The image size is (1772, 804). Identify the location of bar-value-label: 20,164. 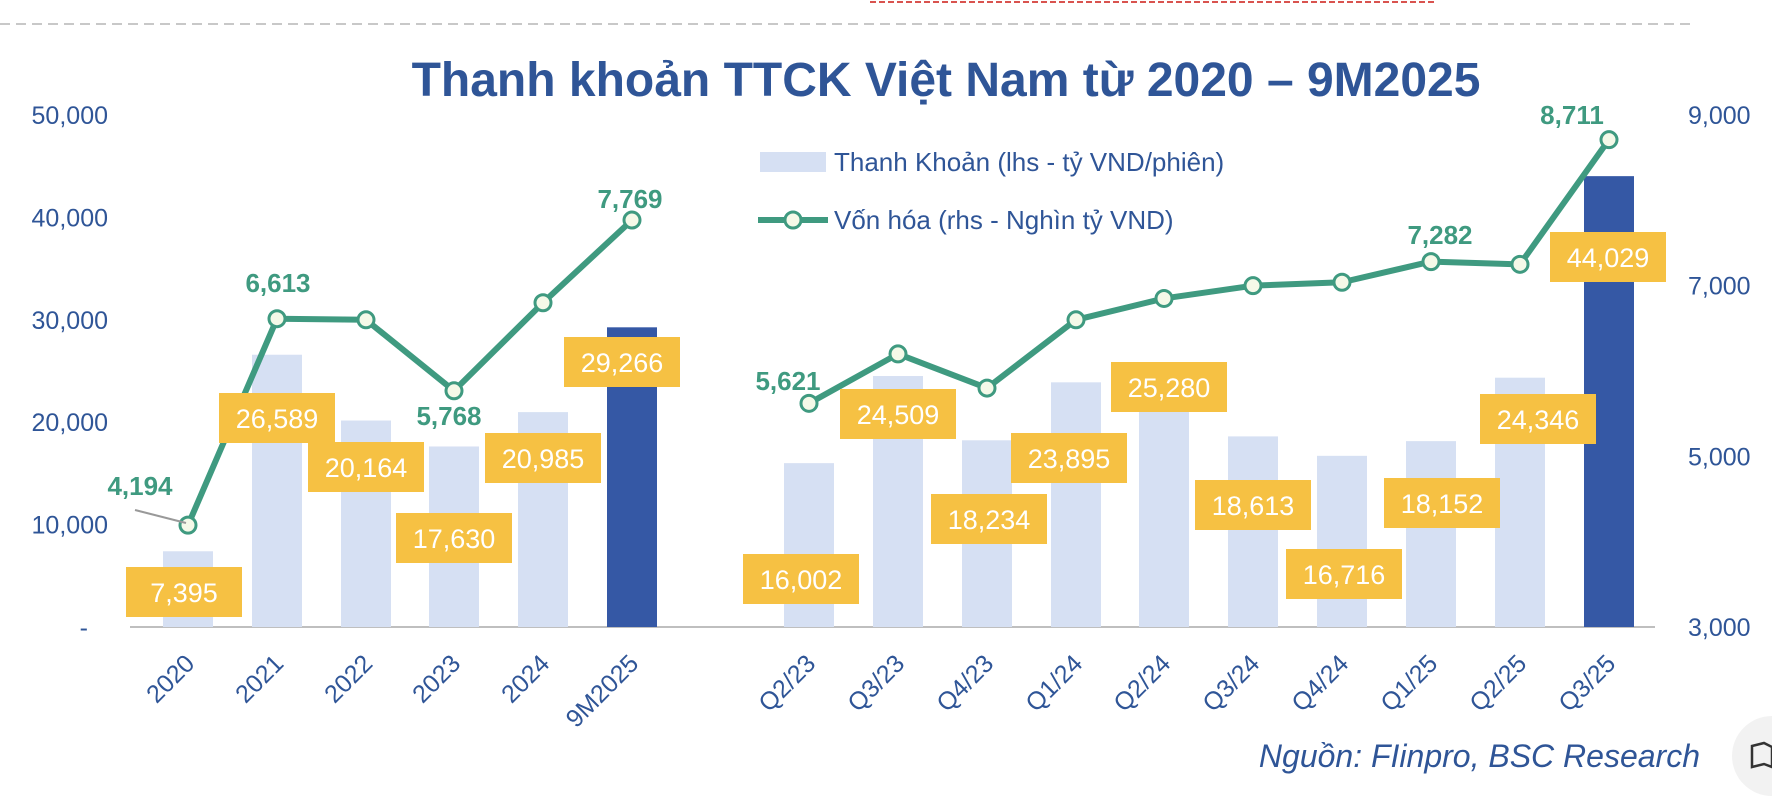
(366, 468).